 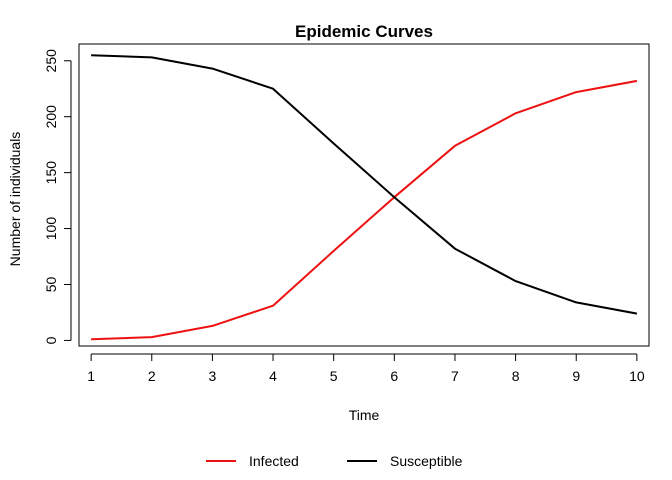 What do you see at coordinates (334, 376) in the screenshot?
I see `x-tick-label: 5` at bounding box center [334, 376].